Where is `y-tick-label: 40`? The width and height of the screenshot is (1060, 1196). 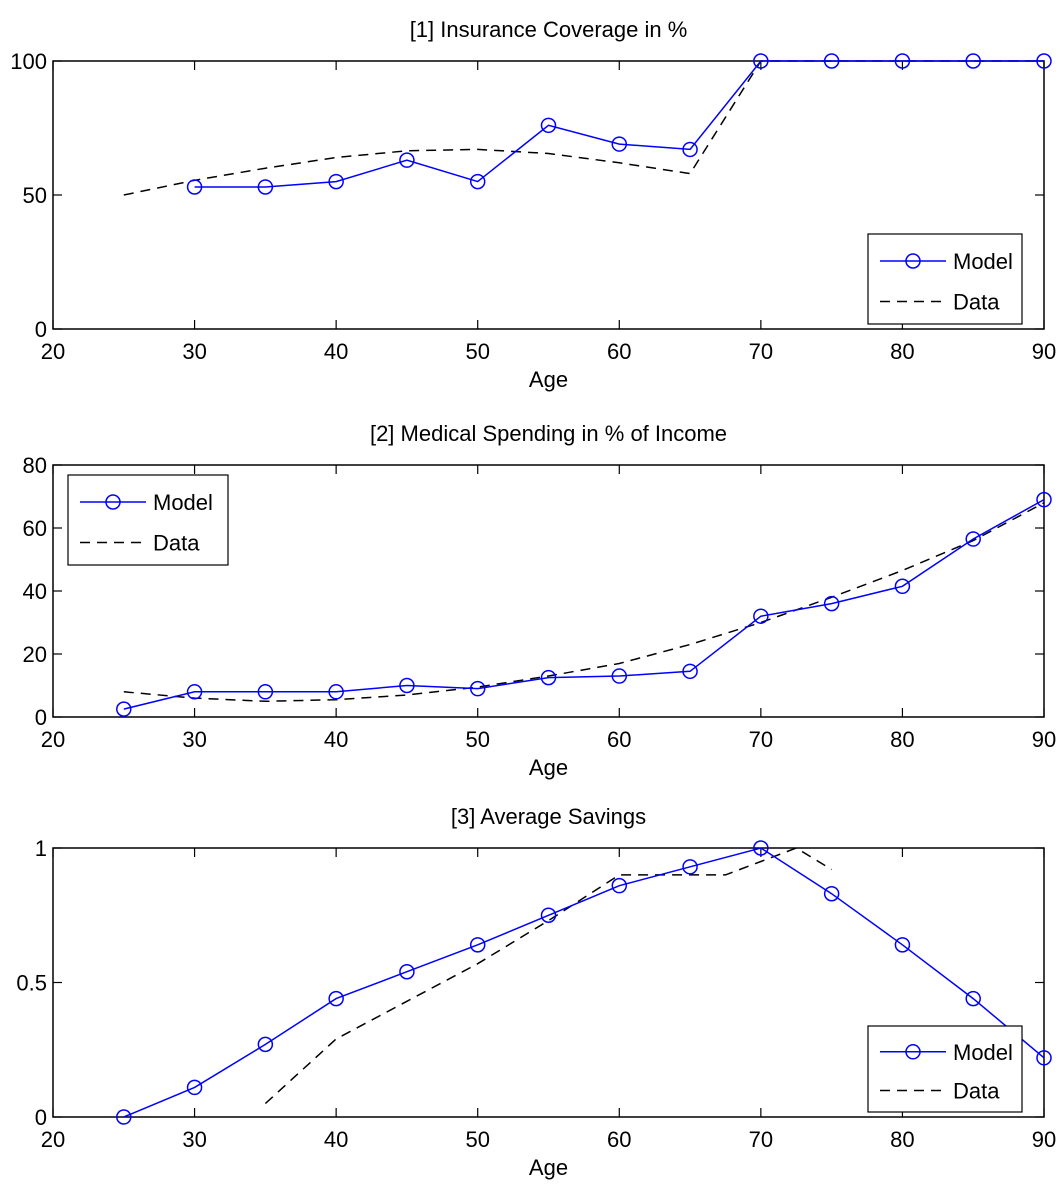 y-tick-label: 40 is located at coordinates (35, 591).